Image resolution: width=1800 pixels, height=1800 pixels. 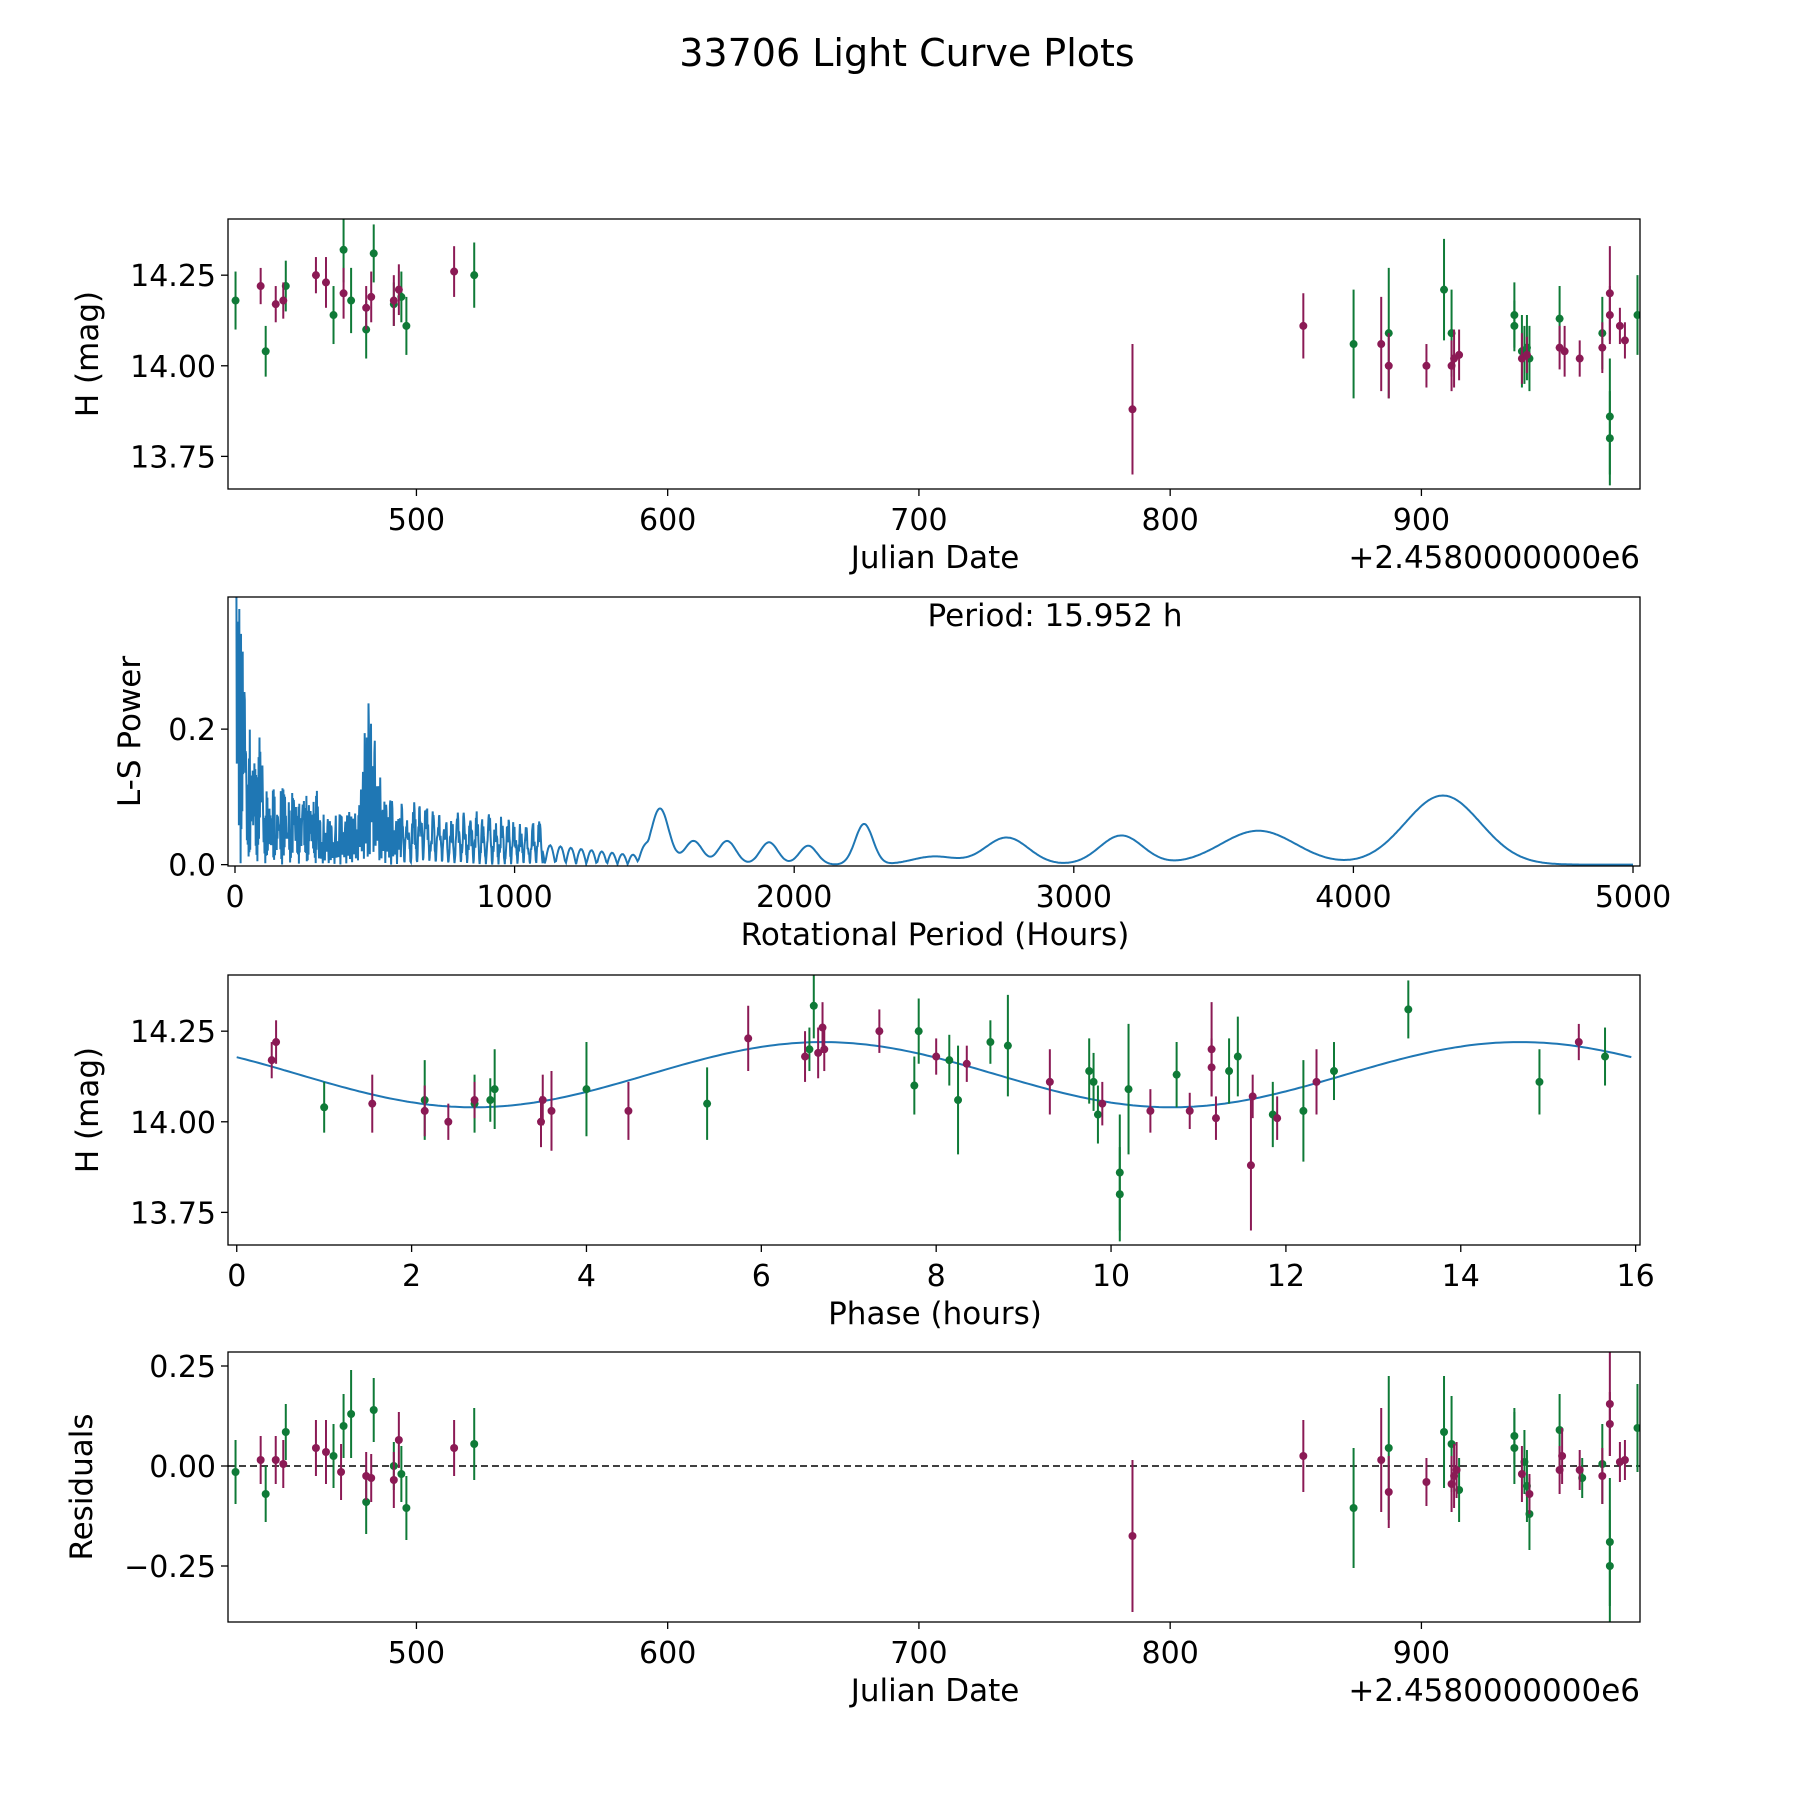 I want to click on x-axis-label: Julian Date, so click(x=934, y=558).